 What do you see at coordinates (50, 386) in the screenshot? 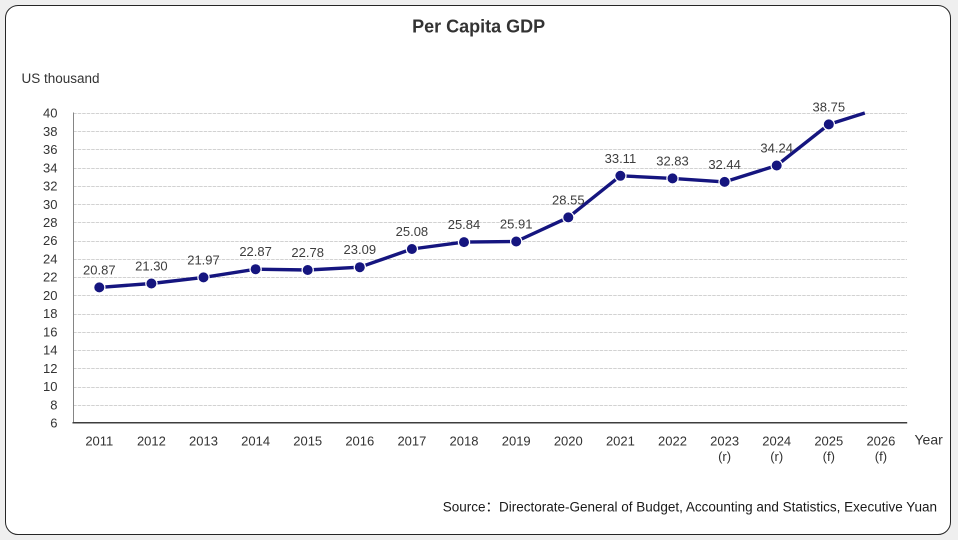
I see `svg-text: 10` at bounding box center [50, 386].